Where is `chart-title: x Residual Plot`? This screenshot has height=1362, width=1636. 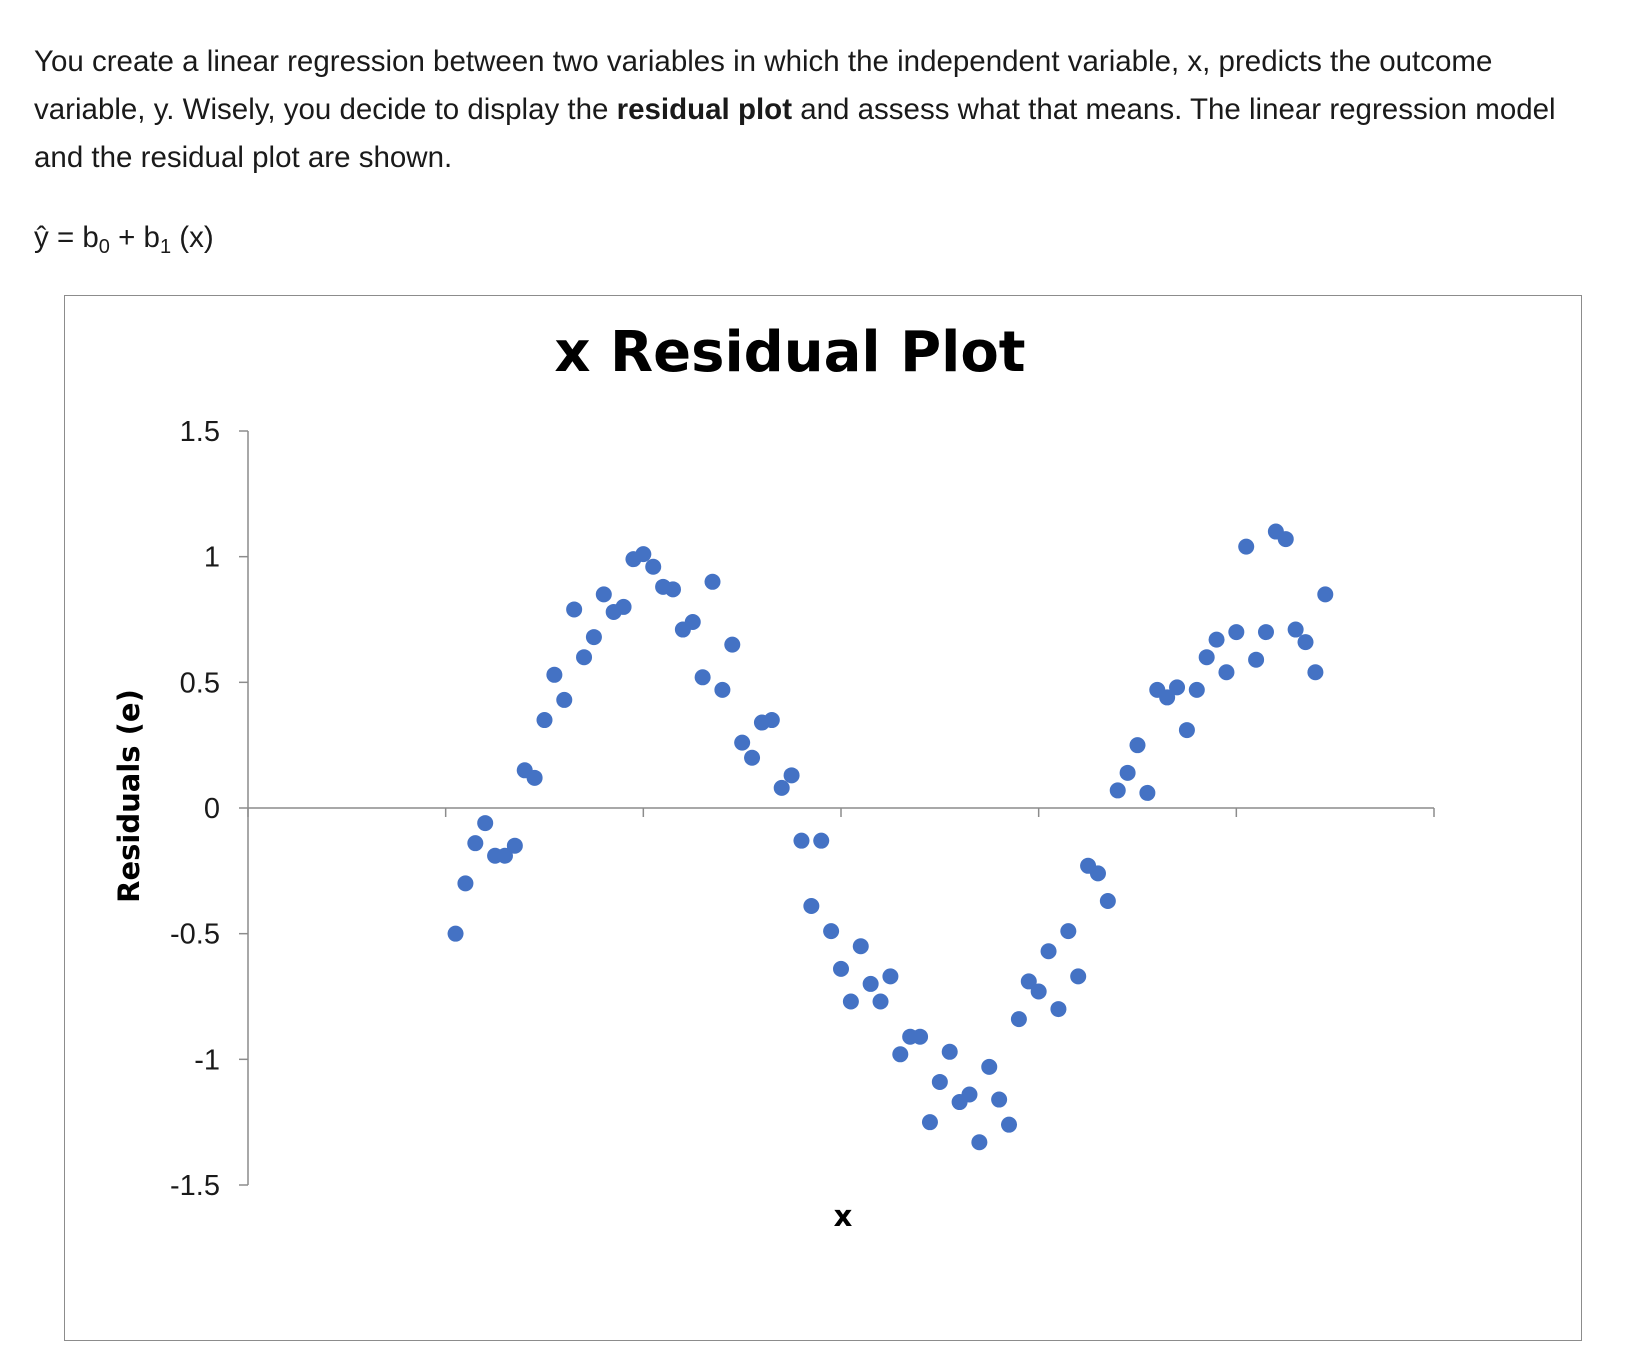 chart-title: x Residual Plot is located at coordinates (789, 352).